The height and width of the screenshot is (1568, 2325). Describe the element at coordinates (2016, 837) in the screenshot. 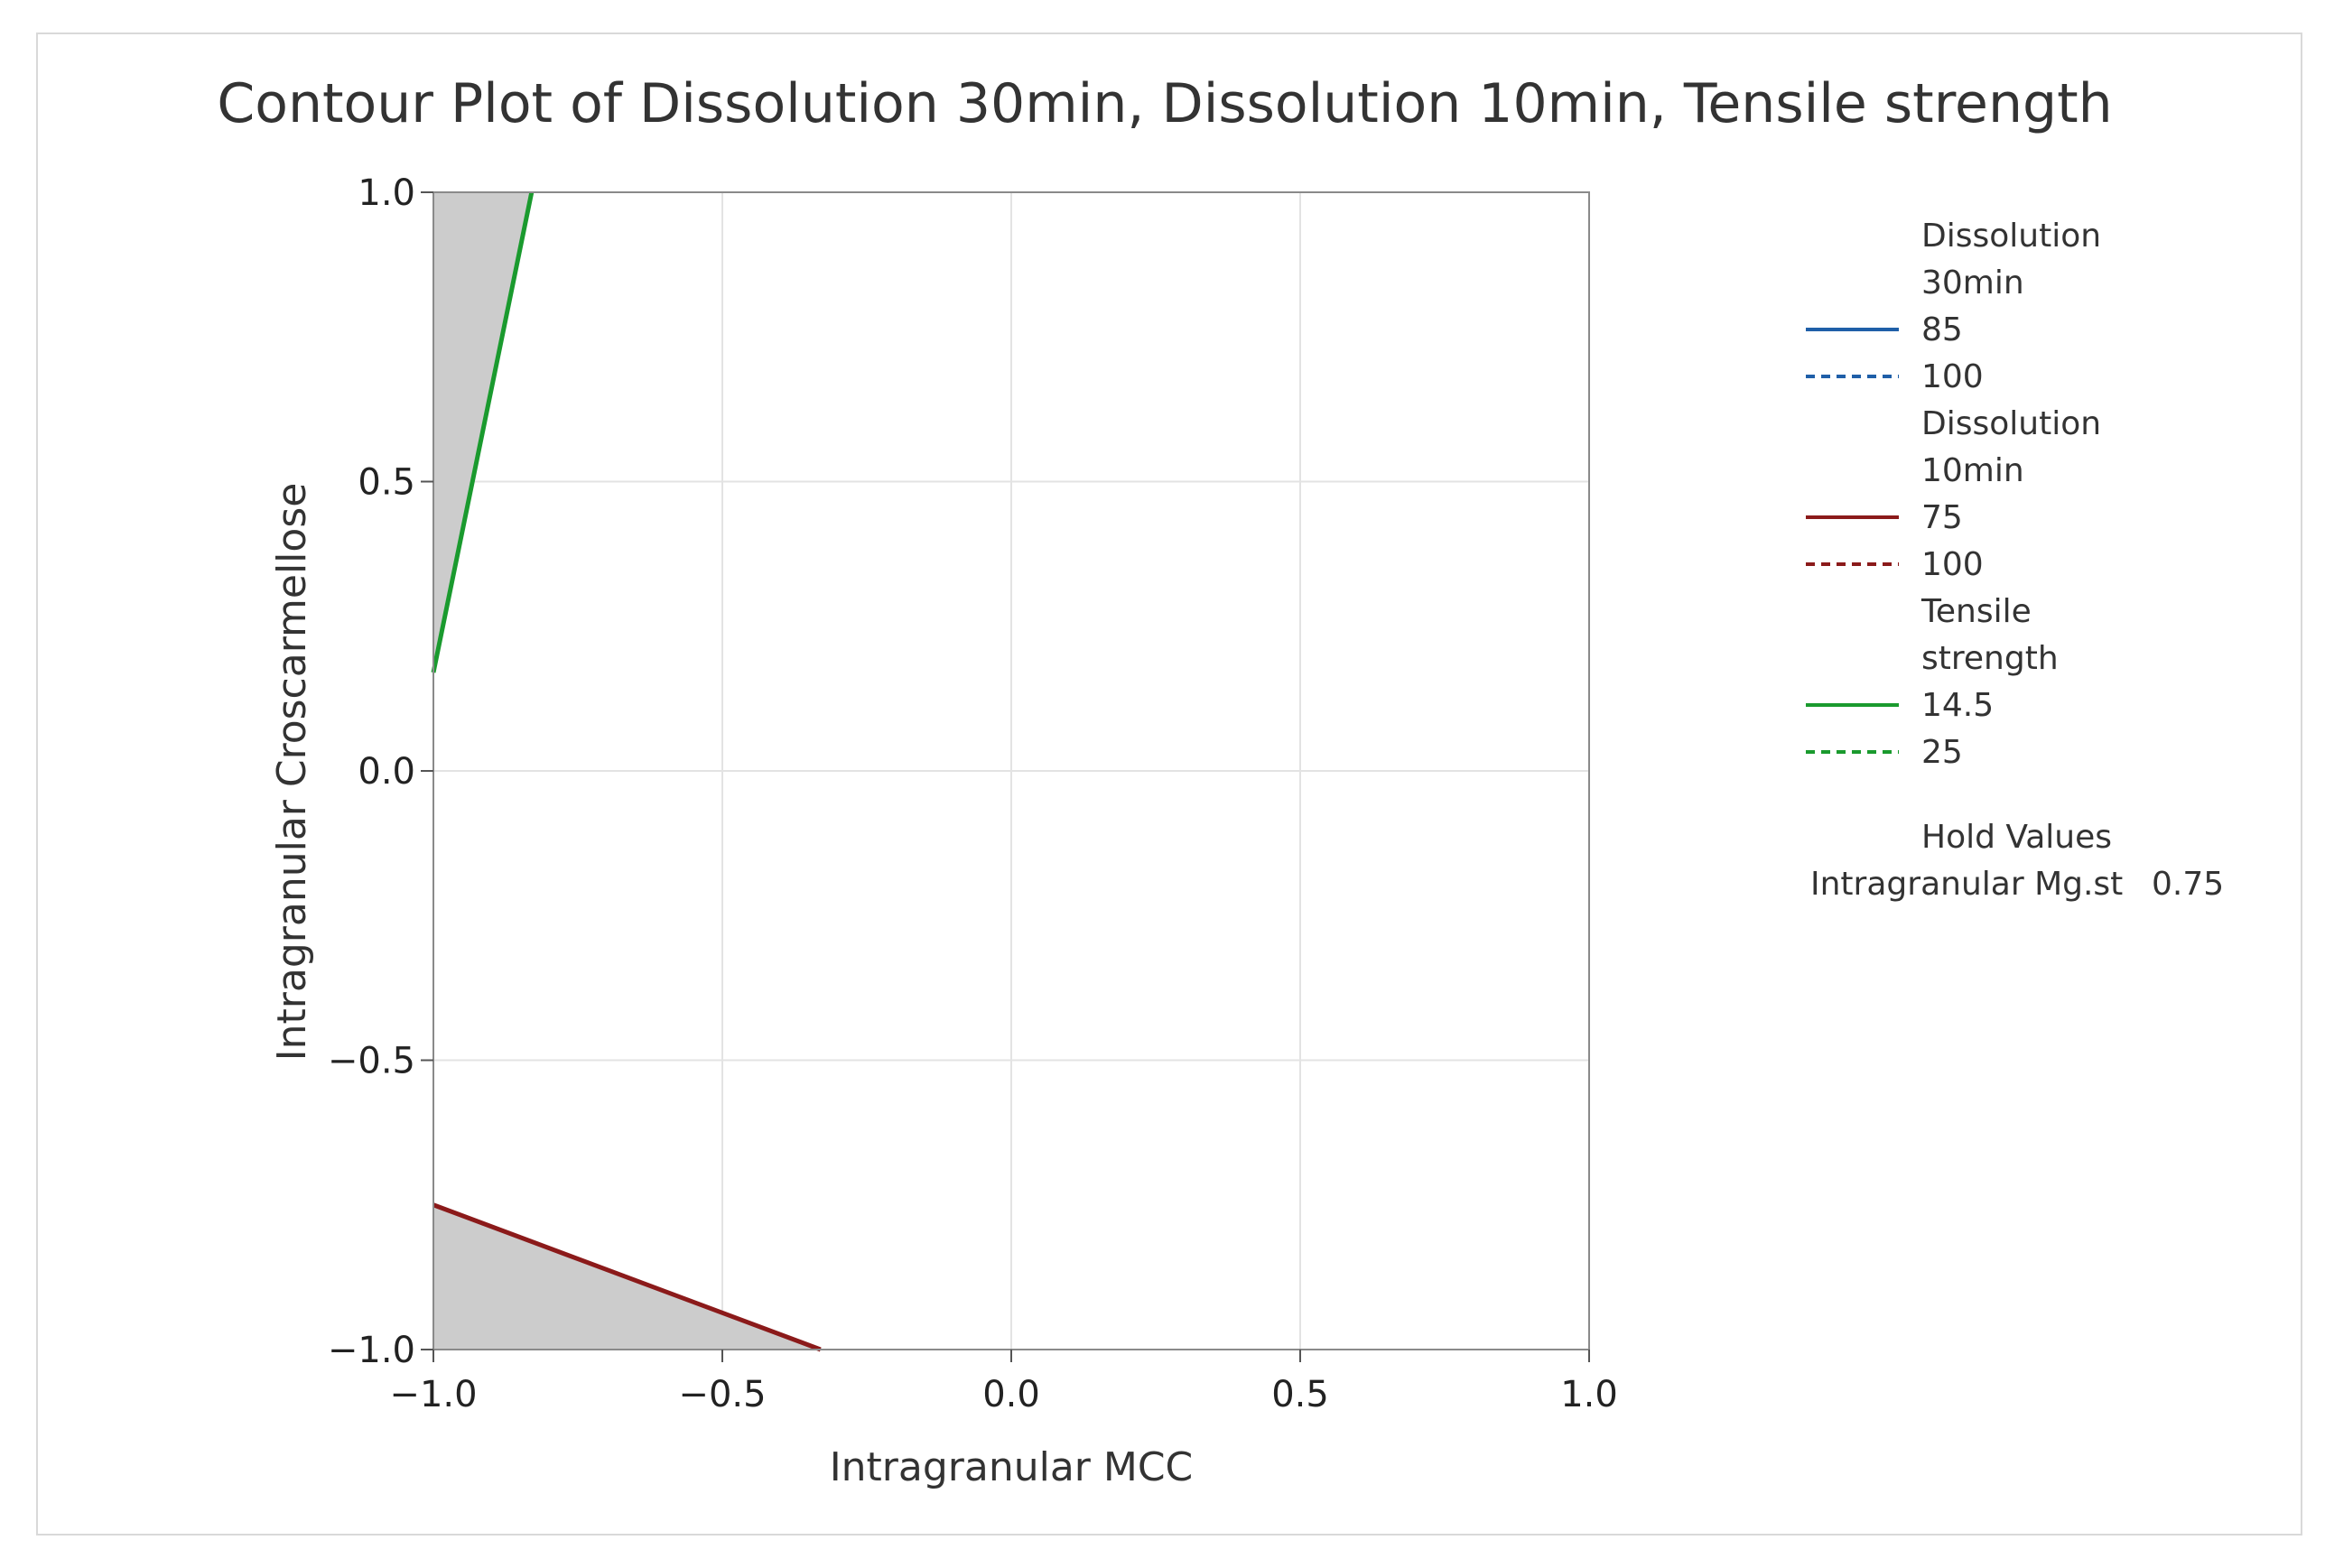

I see `hold-values-title: Hold Values` at that location.